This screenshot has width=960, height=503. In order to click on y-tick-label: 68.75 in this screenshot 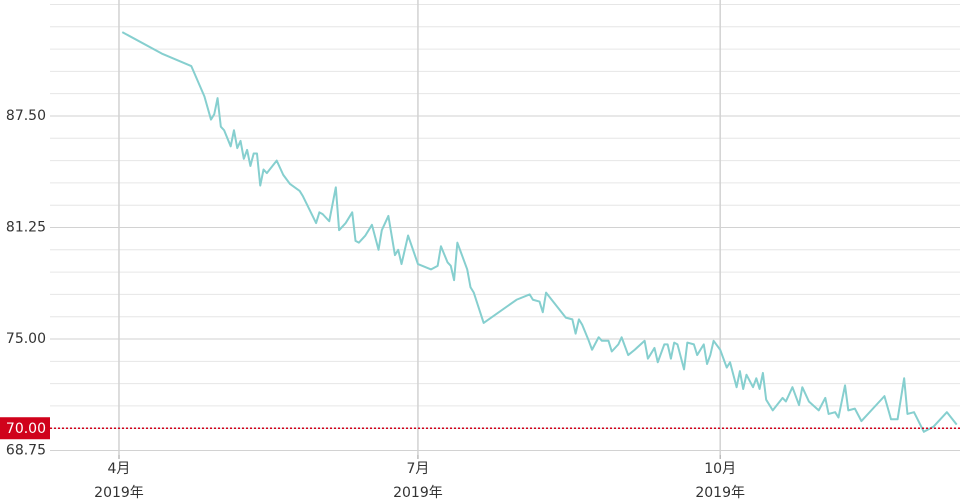, I will do `click(26, 451)`.